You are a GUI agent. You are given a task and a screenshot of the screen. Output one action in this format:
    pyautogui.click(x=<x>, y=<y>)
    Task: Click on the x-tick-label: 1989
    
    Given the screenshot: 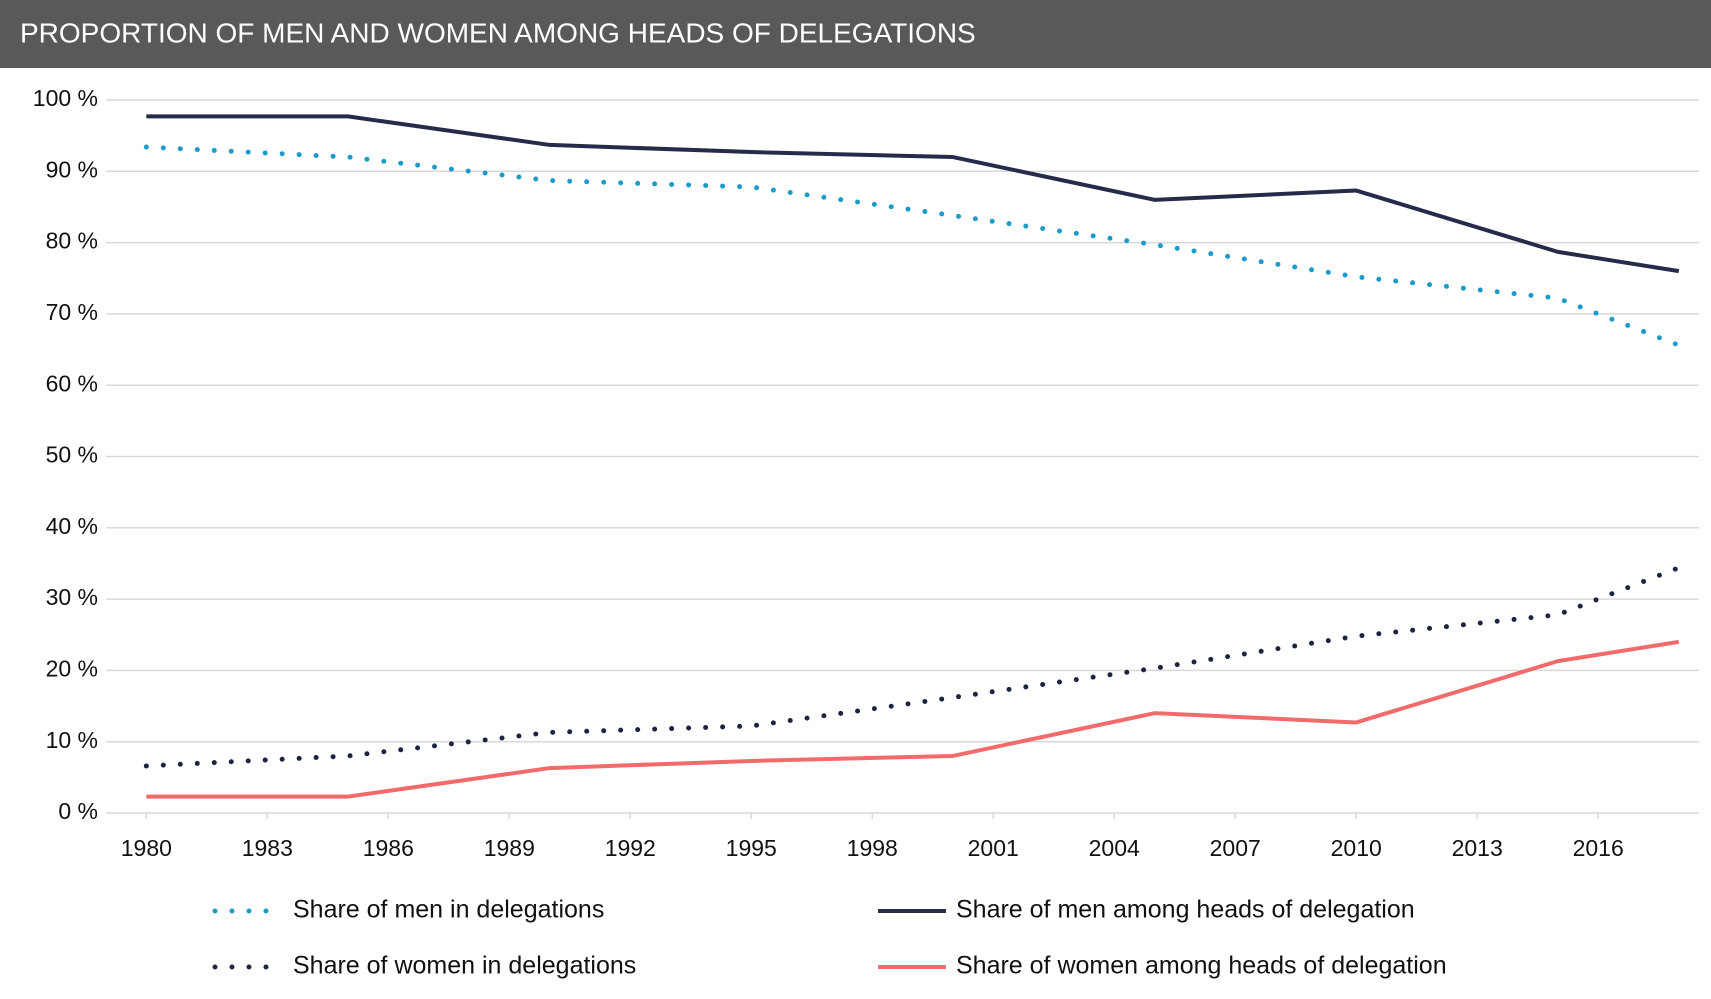 What is the action you would take?
    pyautogui.click(x=509, y=848)
    